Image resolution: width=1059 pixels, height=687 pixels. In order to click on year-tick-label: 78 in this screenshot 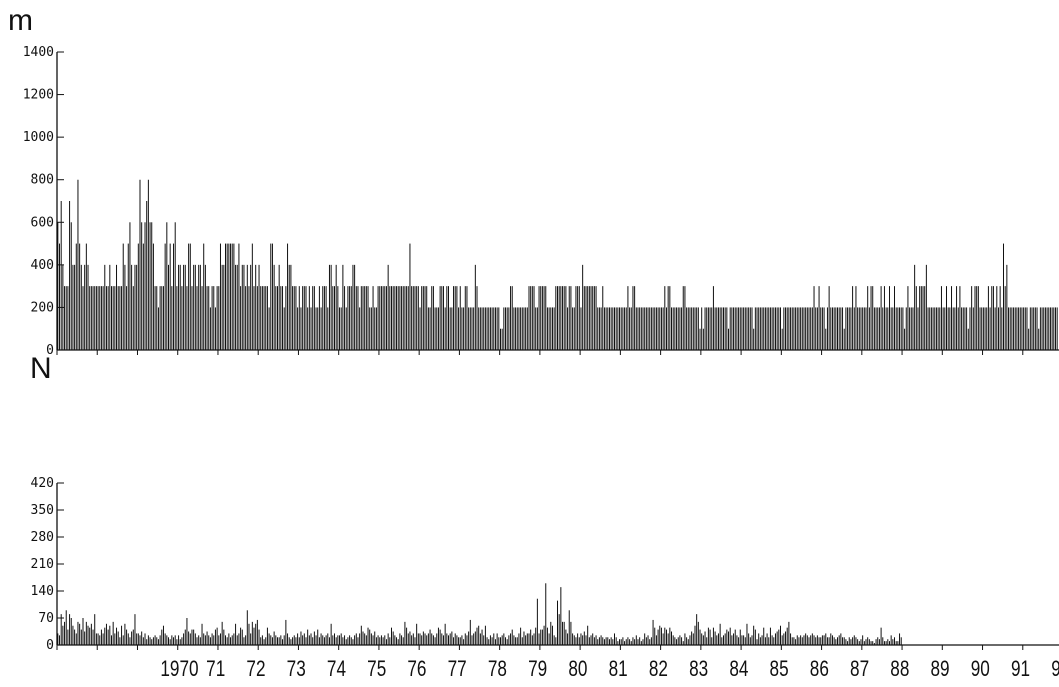, I will do `click(497, 669)`.